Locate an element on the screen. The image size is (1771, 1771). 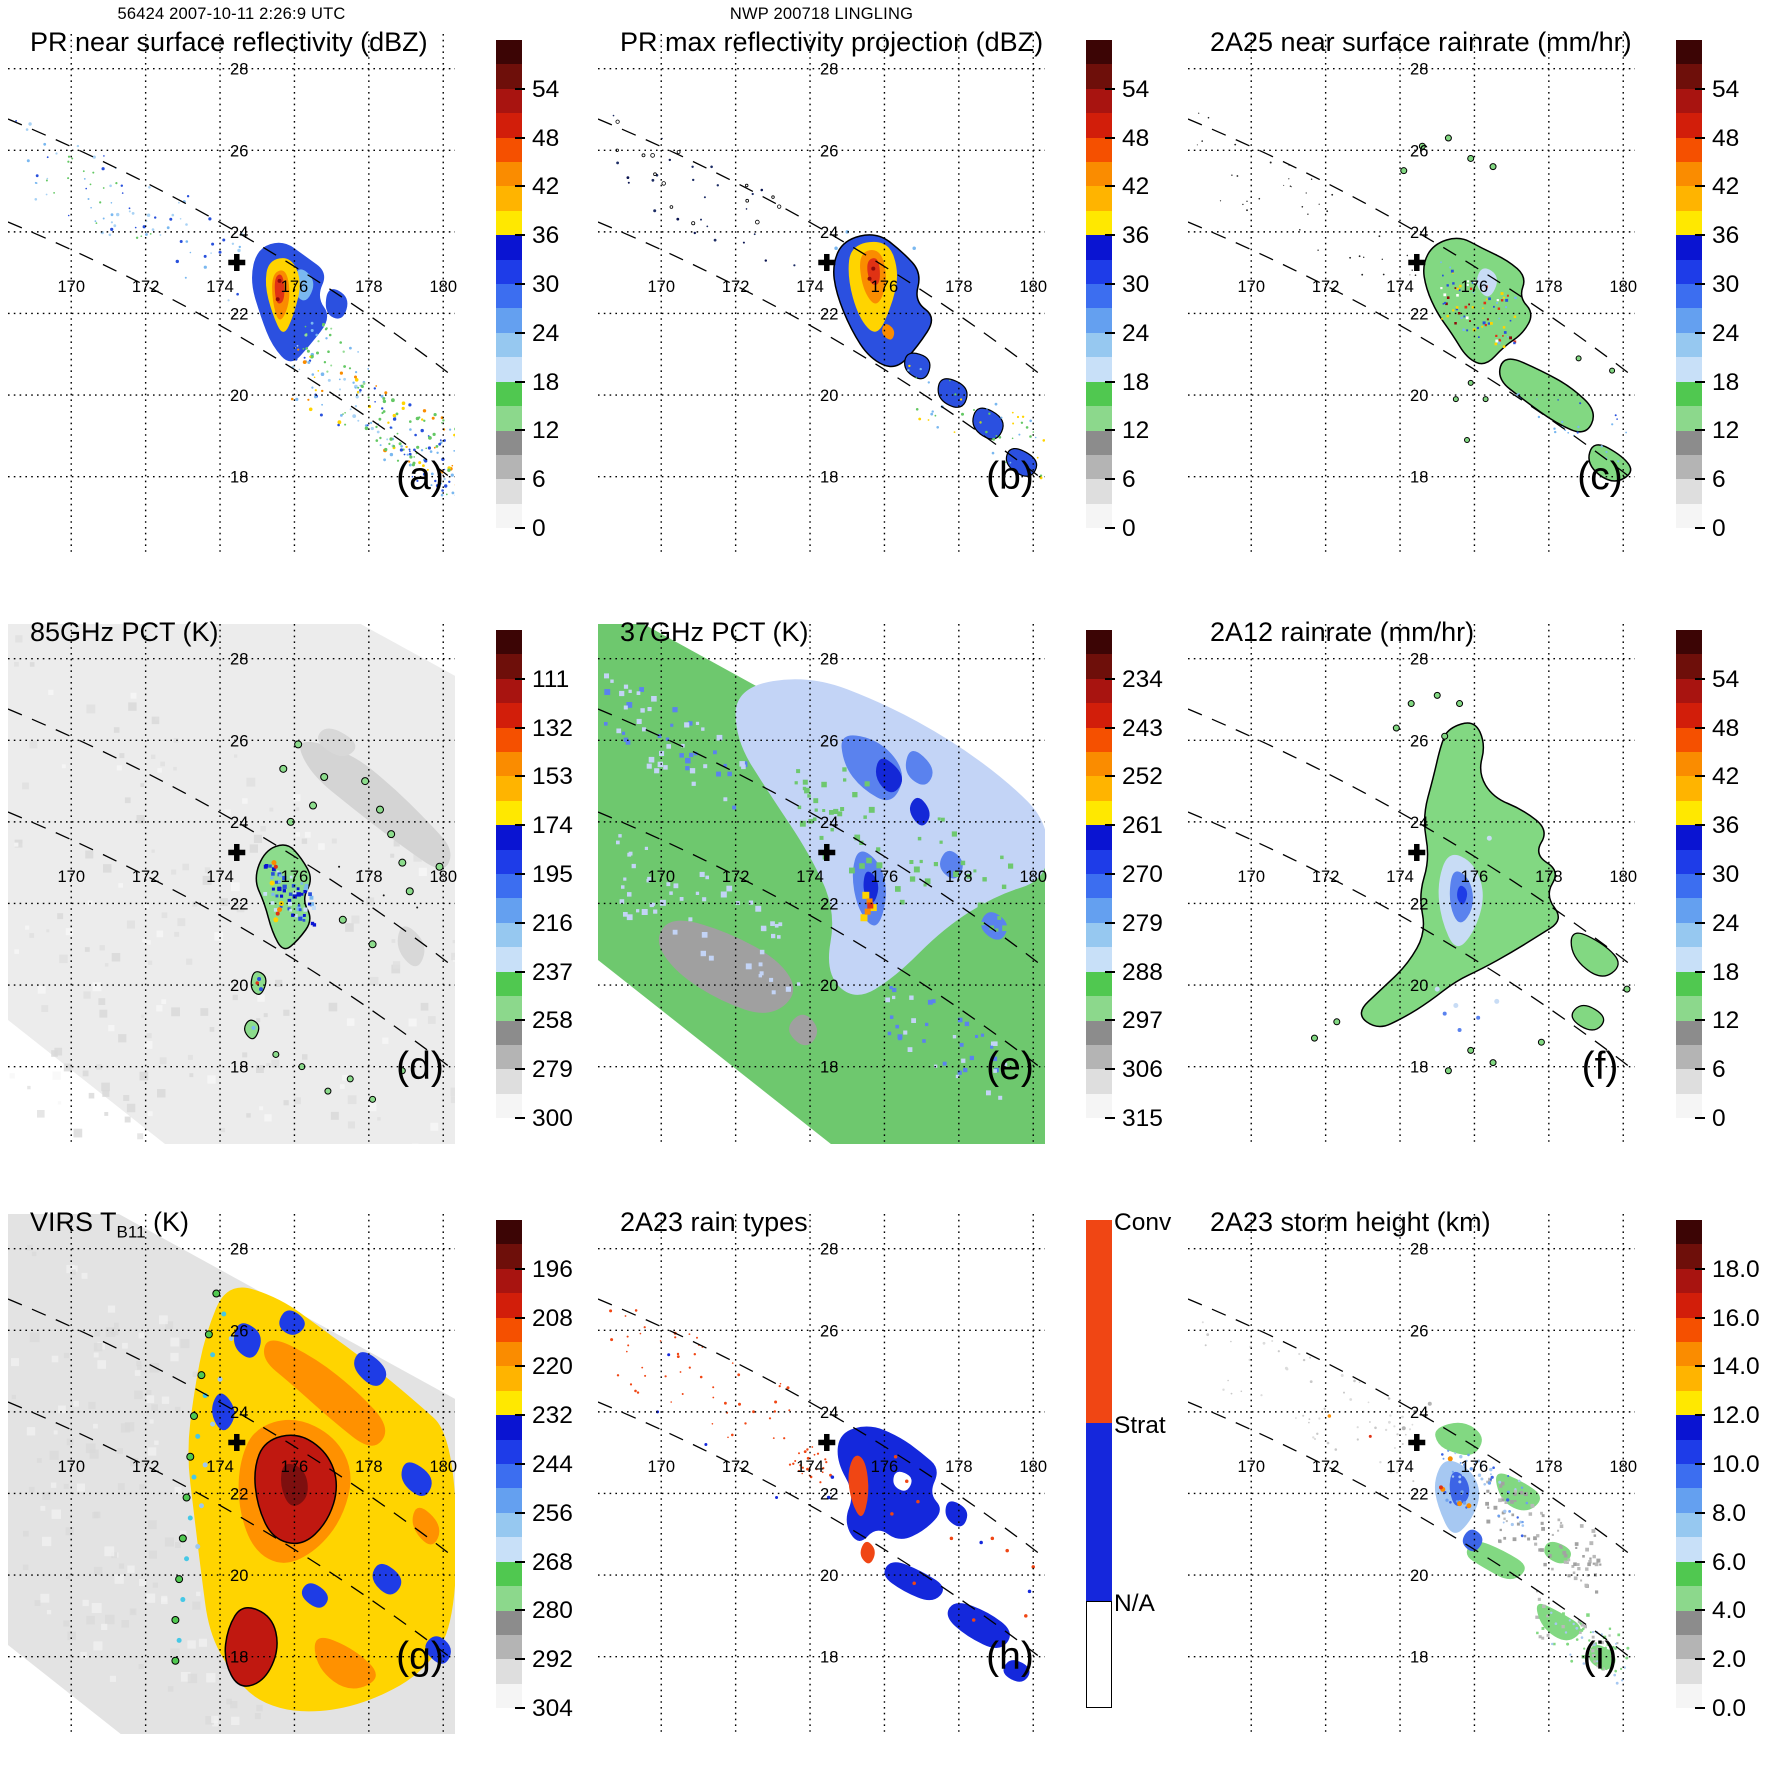
map-pr-max-reflectivity-projection: 28 26 24 22 20 18 170 172 174 176 178 180 is located at coordinates (822, 294).